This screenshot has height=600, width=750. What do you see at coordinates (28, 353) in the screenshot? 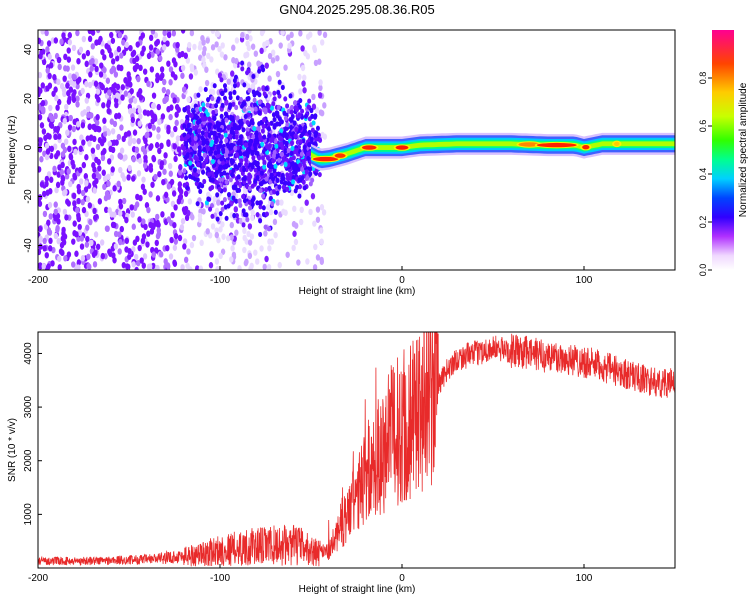
I see `y-tick-label: 4000` at bounding box center [28, 353].